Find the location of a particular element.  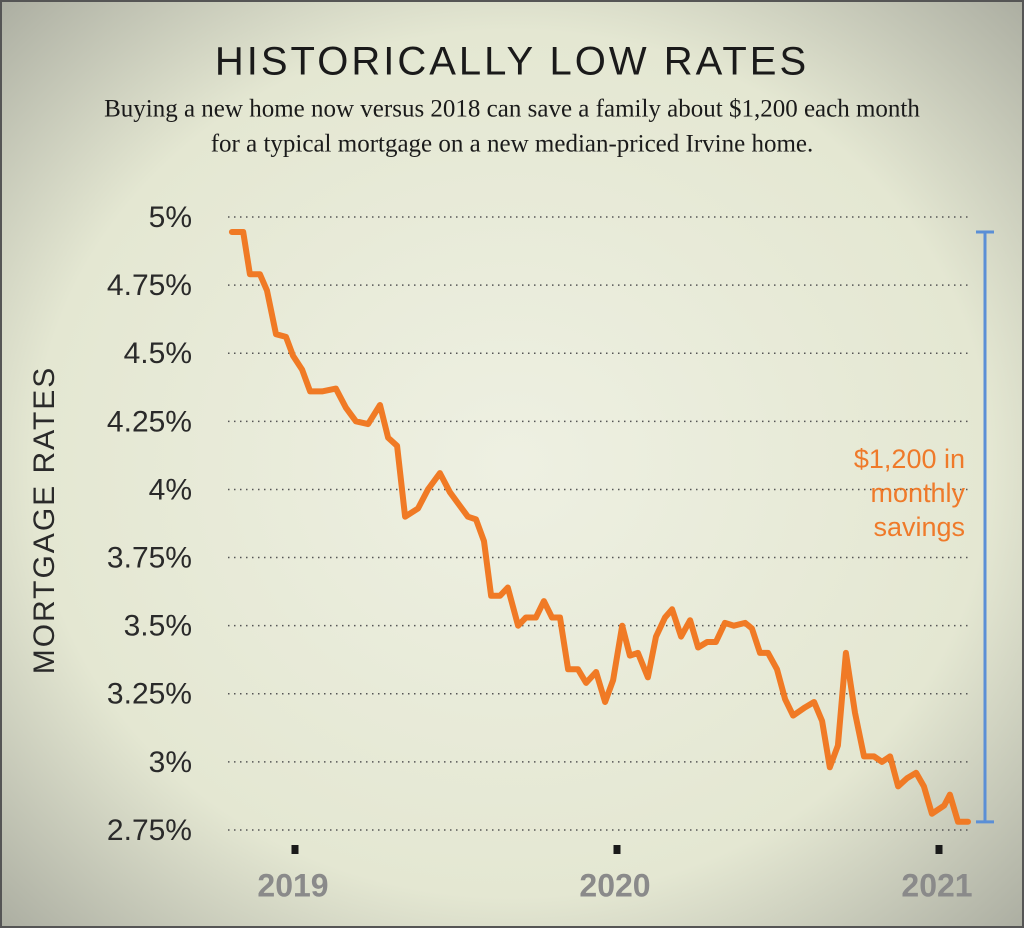

annotation: savings is located at coordinates (919, 527).